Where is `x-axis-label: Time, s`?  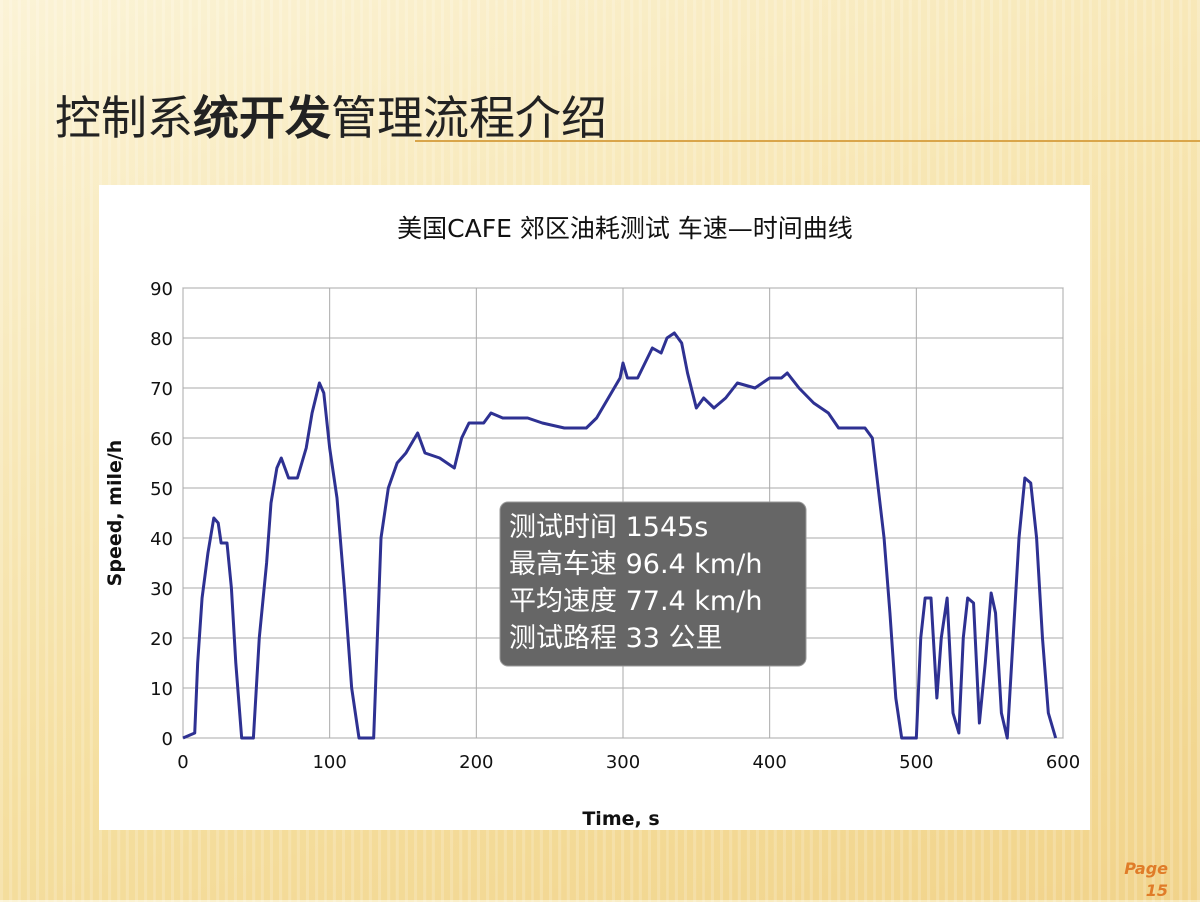
x-axis-label: Time, s is located at coordinates (620, 819).